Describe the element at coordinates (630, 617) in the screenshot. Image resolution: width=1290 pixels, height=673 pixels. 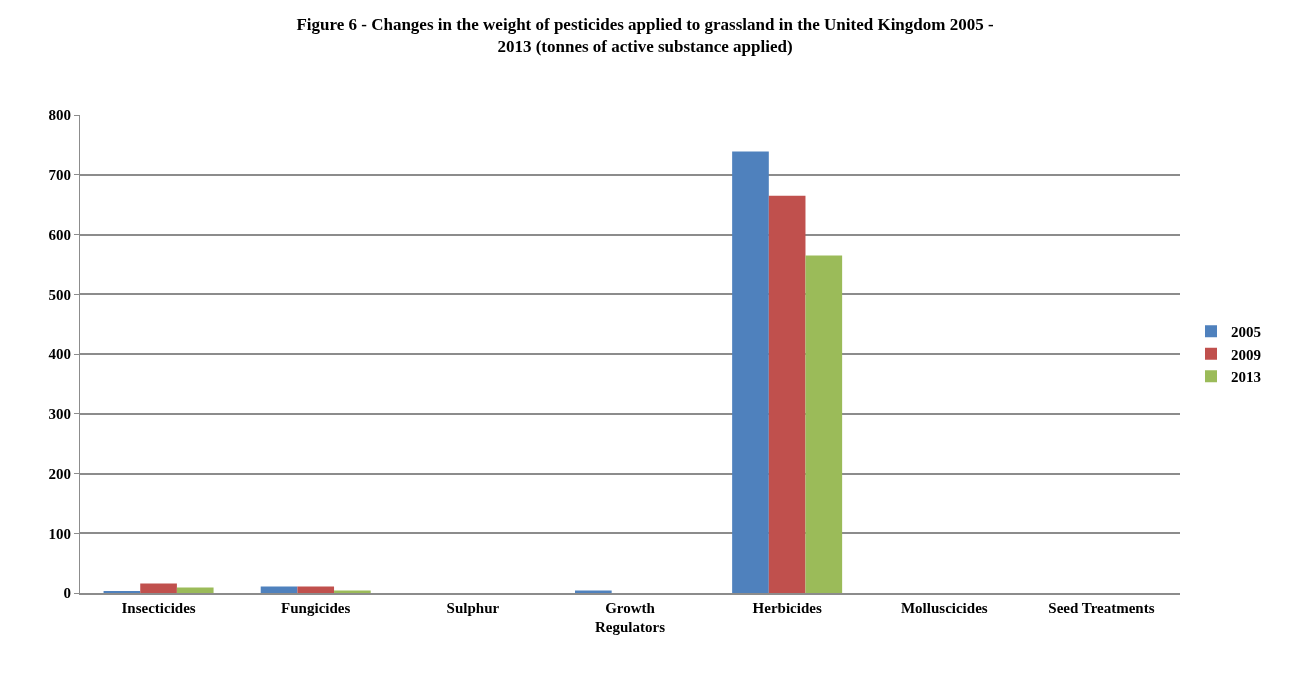
I see `x-tick-label: Growth Regulators` at that location.